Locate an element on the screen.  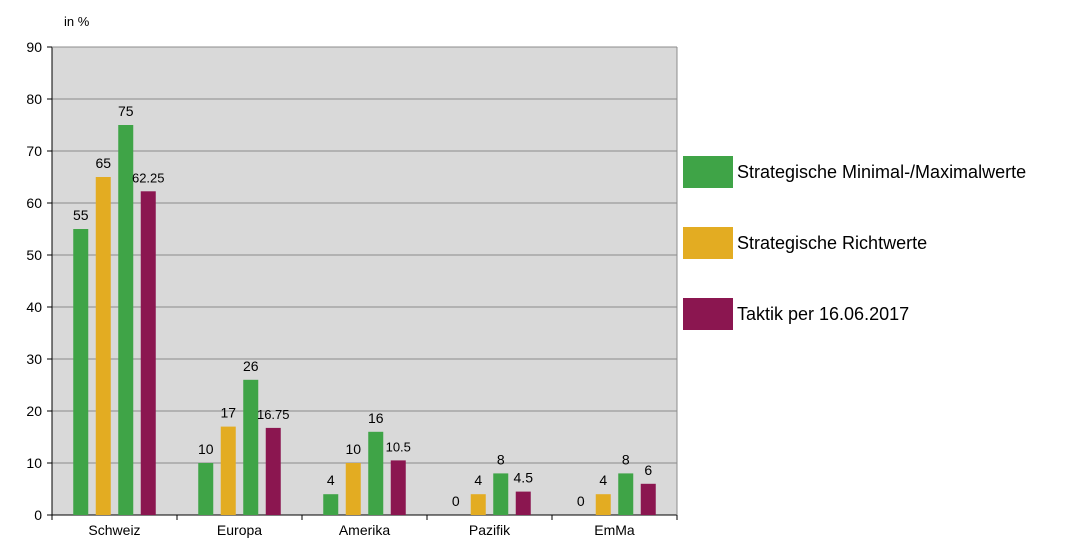
data-label: 16 is located at coordinates (376, 418).